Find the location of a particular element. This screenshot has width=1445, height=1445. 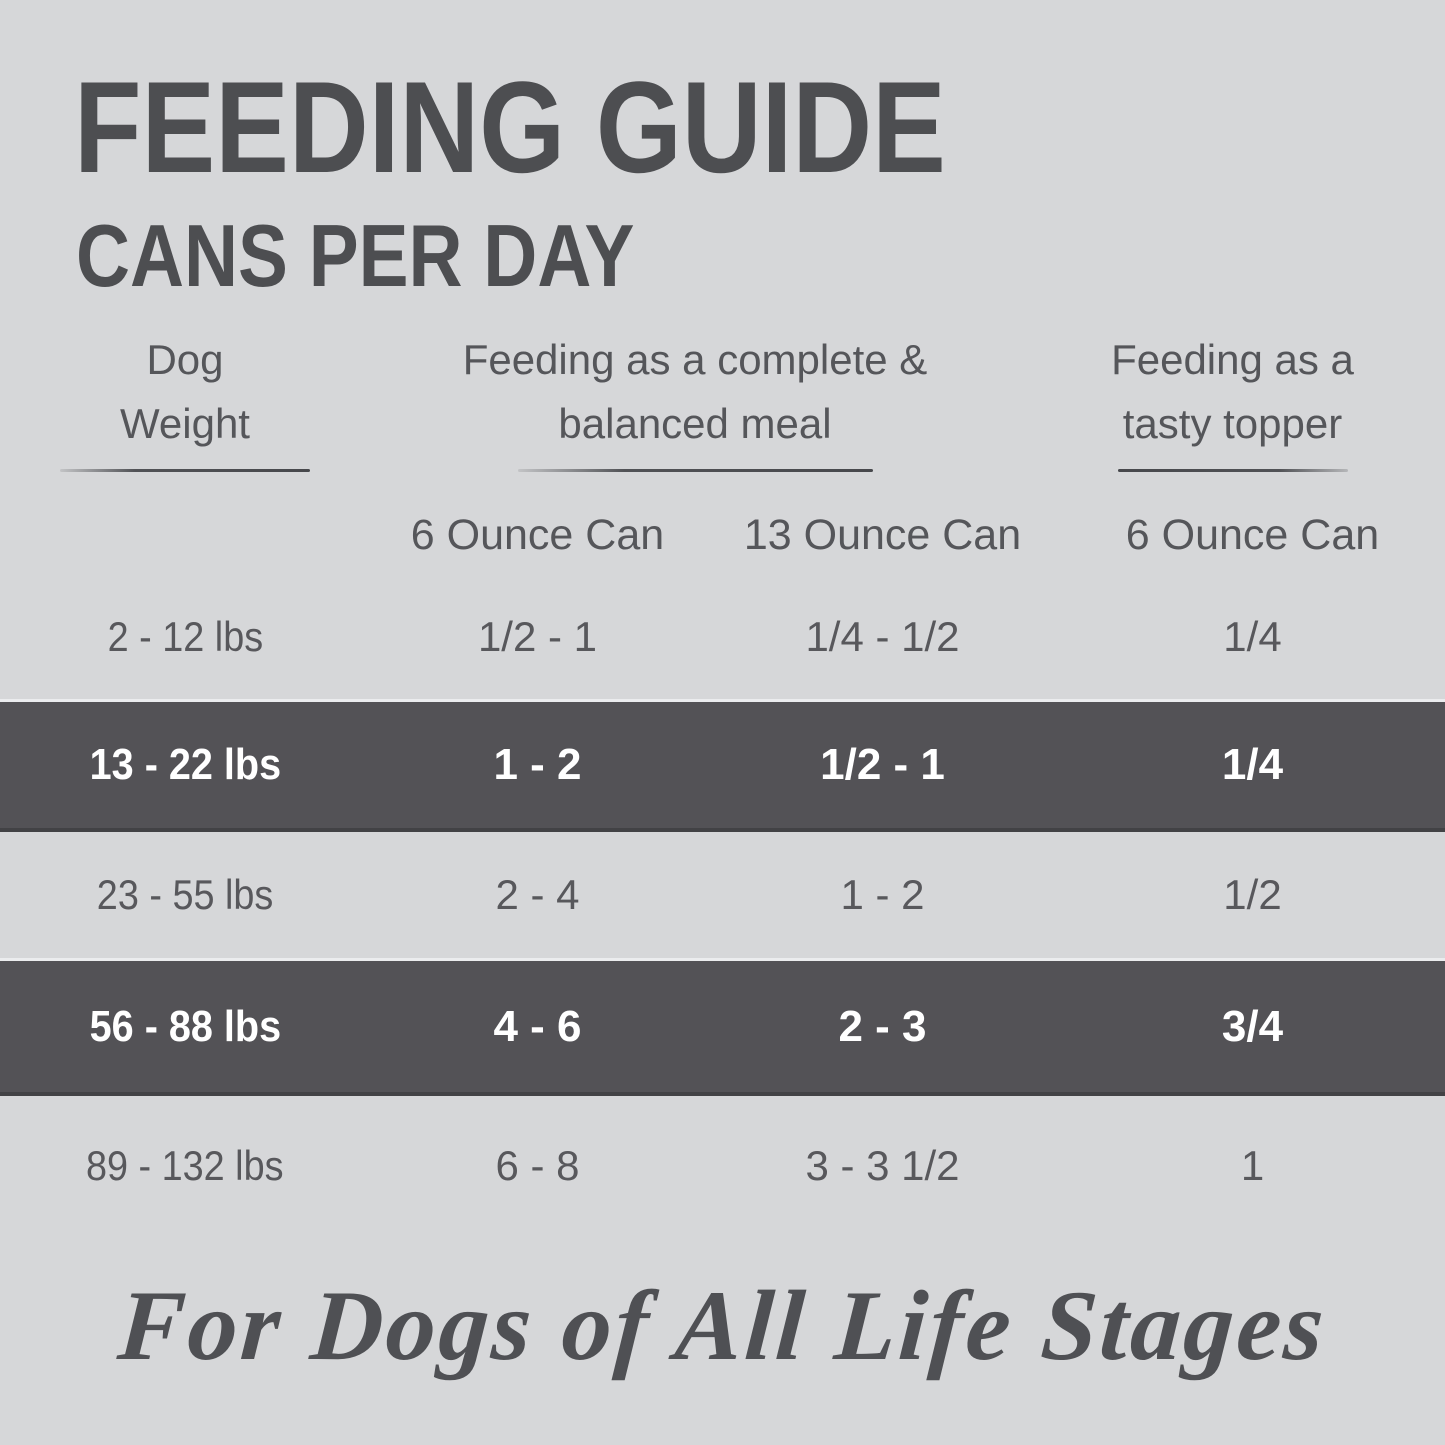

weight-cell: 13 - 22 lbs is located at coordinates (185, 764).